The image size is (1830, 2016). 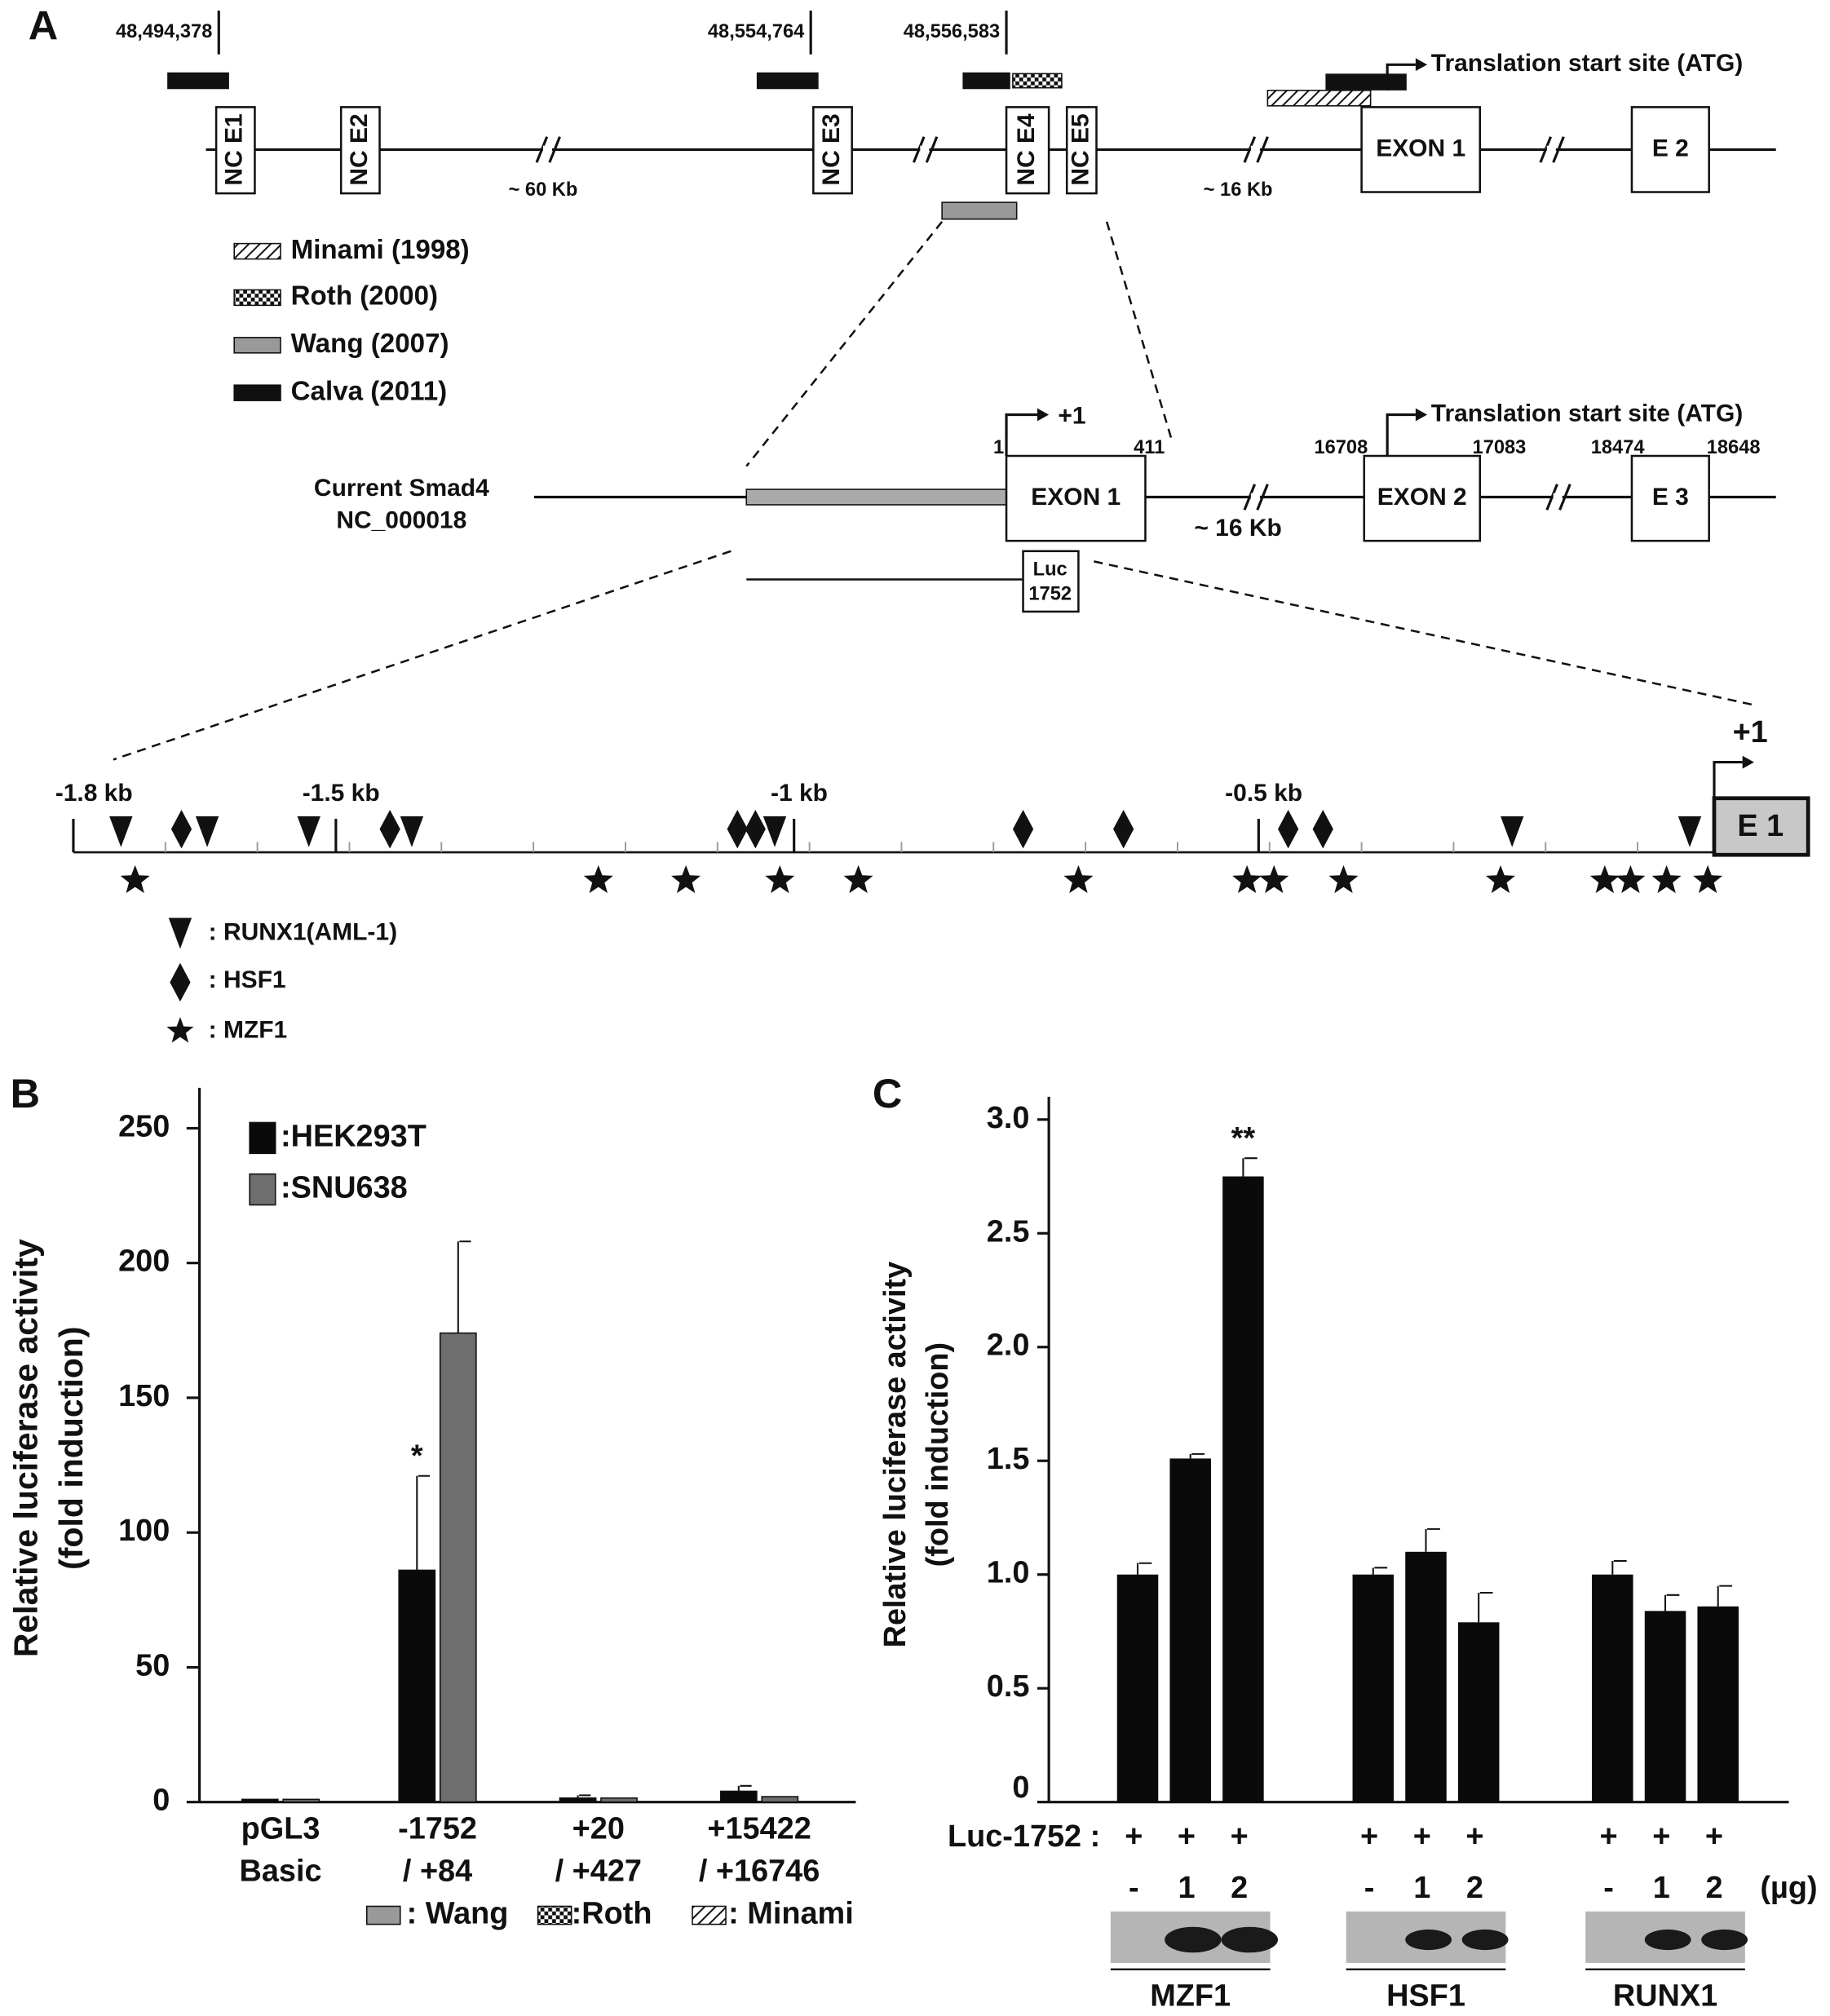 What do you see at coordinates (94, 793) in the screenshot?
I see `label: -1.8 kb` at bounding box center [94, 793].